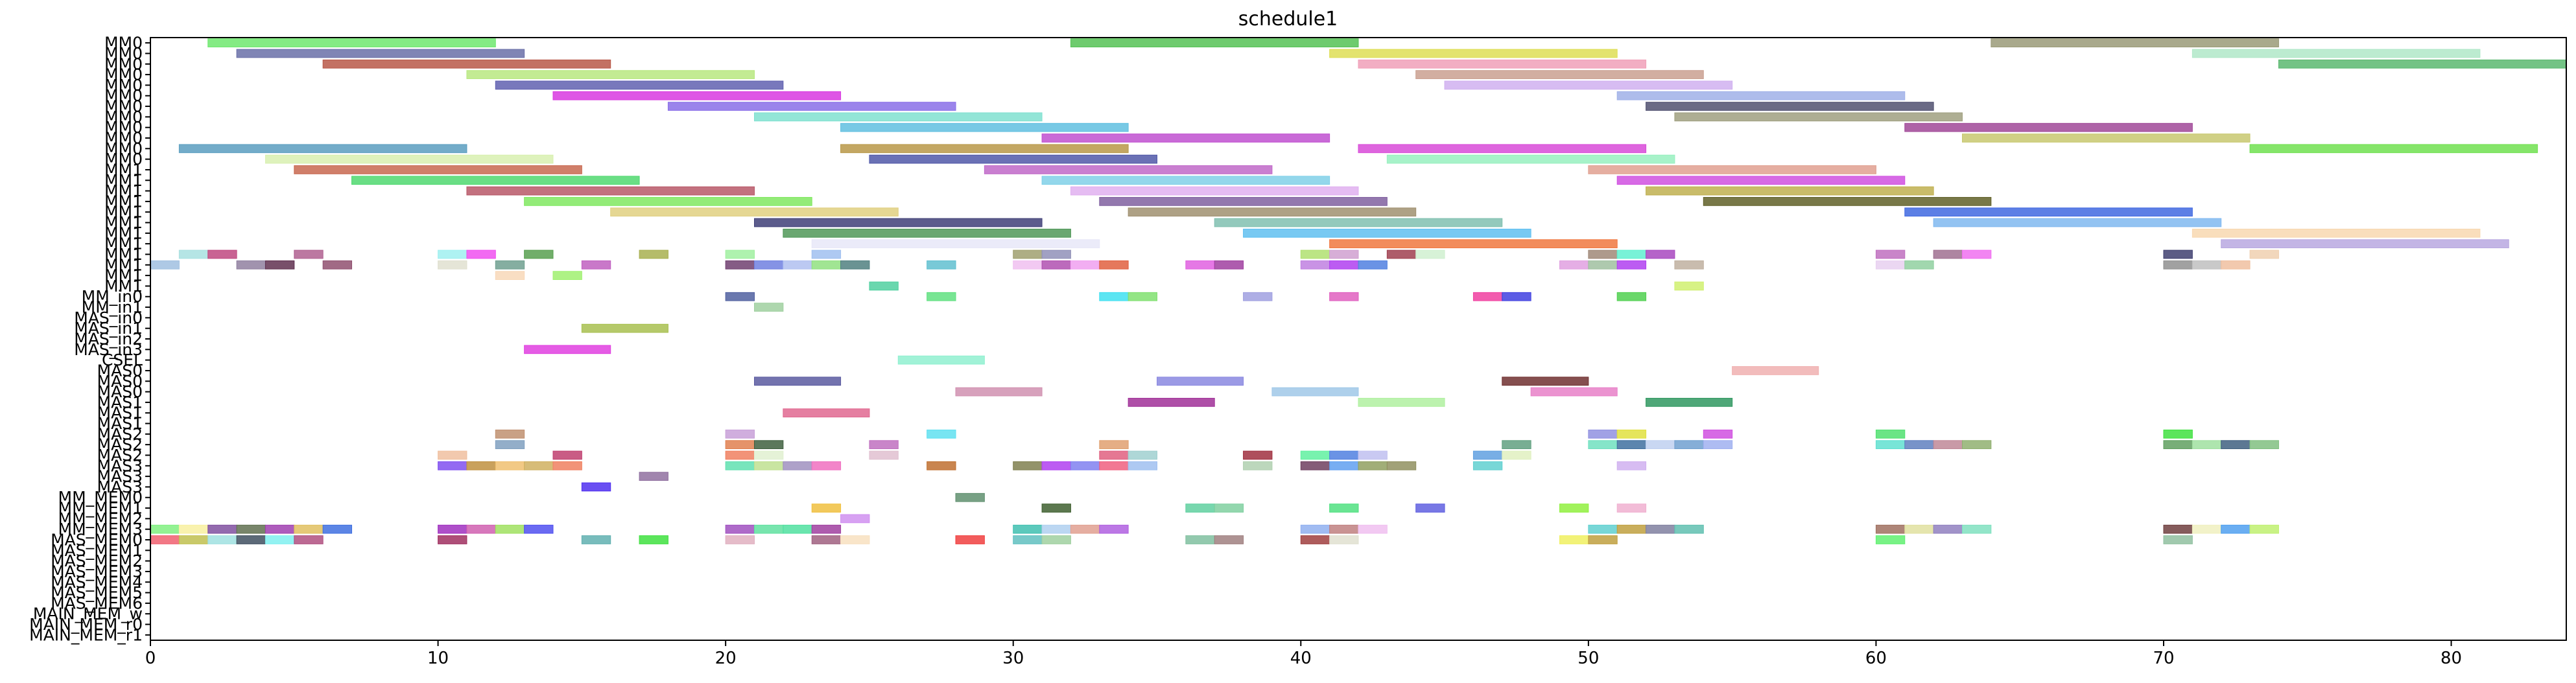  What do you see at coordinates (108, 317) in the screenshot?
I see `y-tick-label: MAS_in0` at bounding box center [108, 317].